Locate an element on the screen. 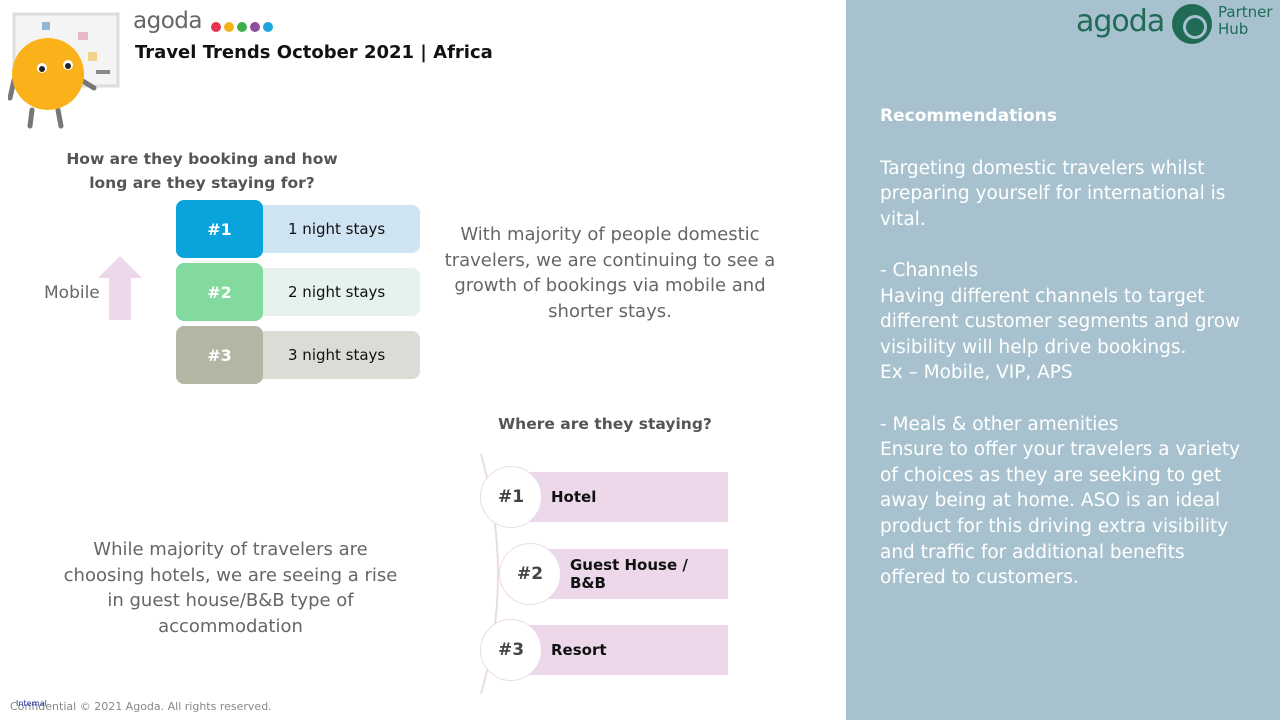 The width and height of the screenshot is (1280, 720). arrow-up-icon is located at coordinates (120, 288).